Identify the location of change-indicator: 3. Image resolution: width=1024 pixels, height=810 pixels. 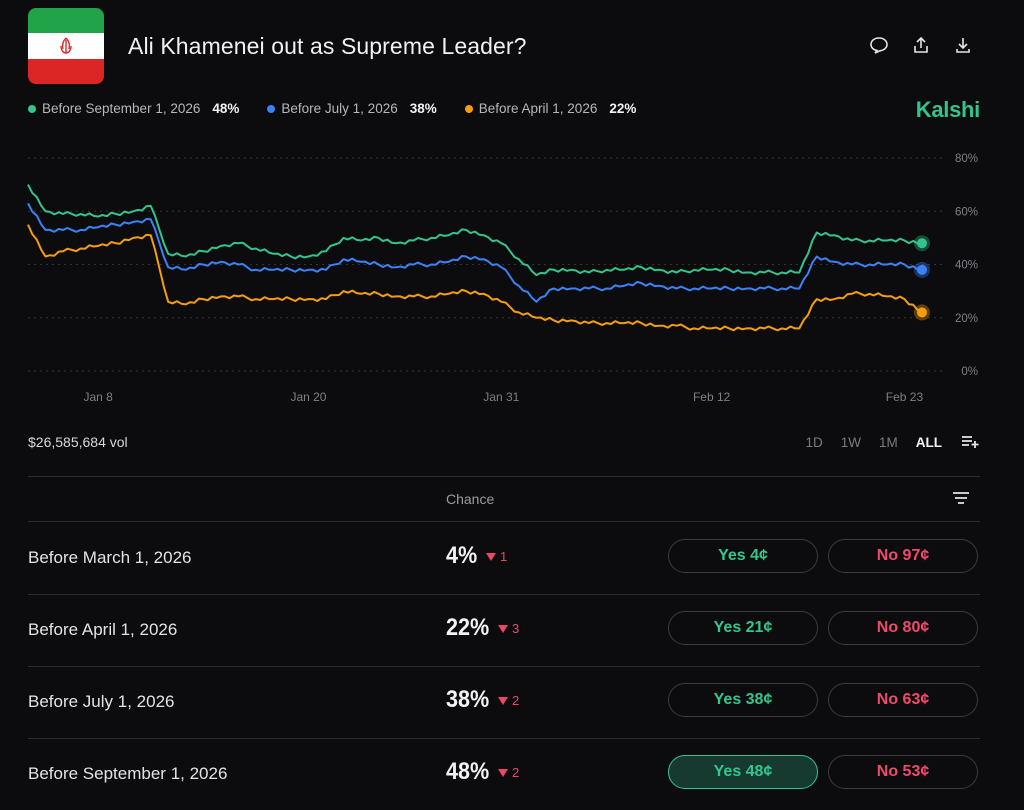
(508, 628).